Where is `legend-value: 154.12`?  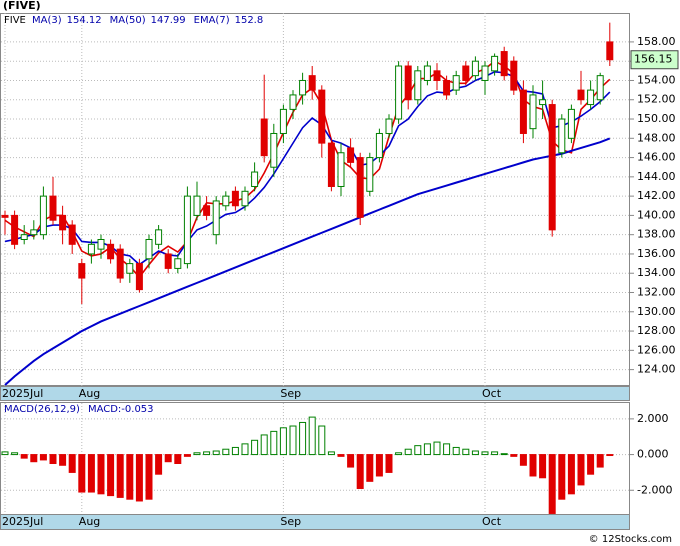 legend-value: 154.12 is located at coordinates (84, 20).